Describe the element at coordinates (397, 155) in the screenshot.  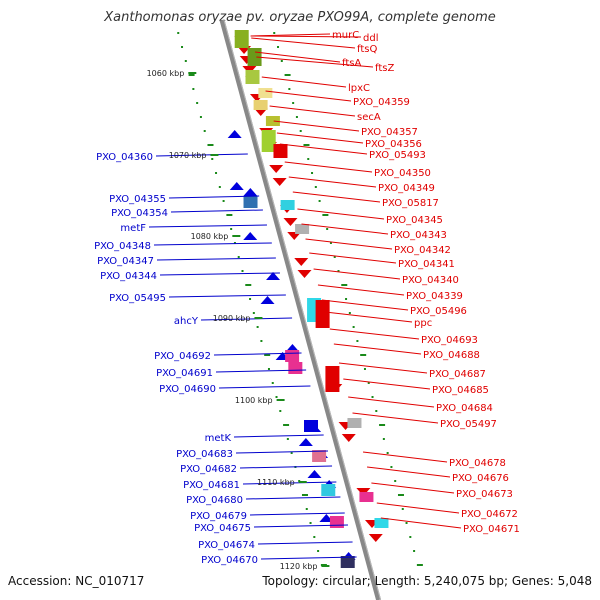
I see `right-gene-label: PXO_05493` at that location.